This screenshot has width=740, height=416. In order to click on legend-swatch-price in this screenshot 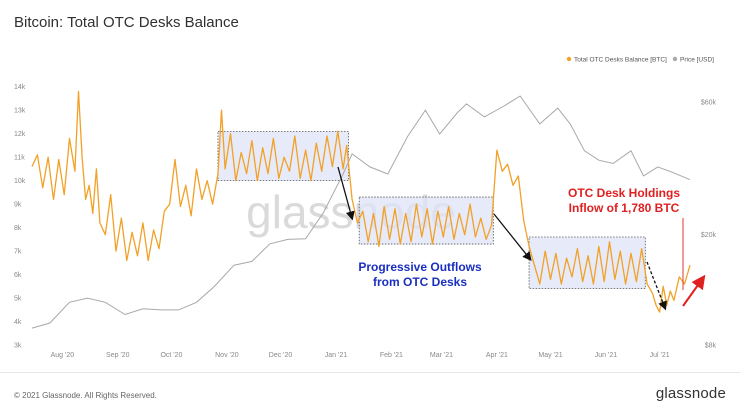, I will do `click(675, 59)`.